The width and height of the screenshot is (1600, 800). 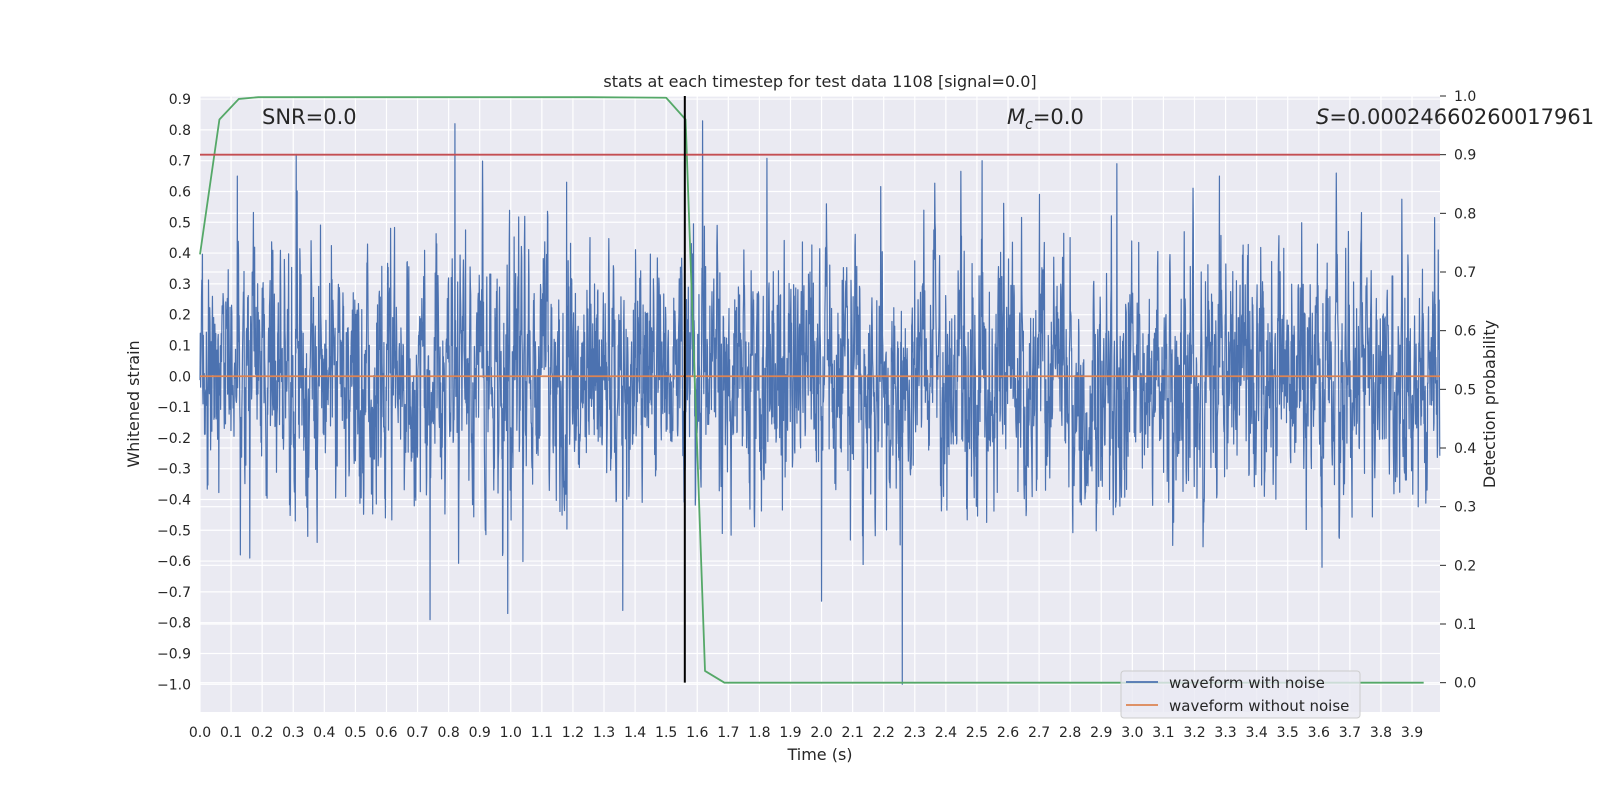 What do you see at coordinates (1070, 733) in the screenshot?
I see `x-tick-label: 2.8` at bounding box center [1070, 733].